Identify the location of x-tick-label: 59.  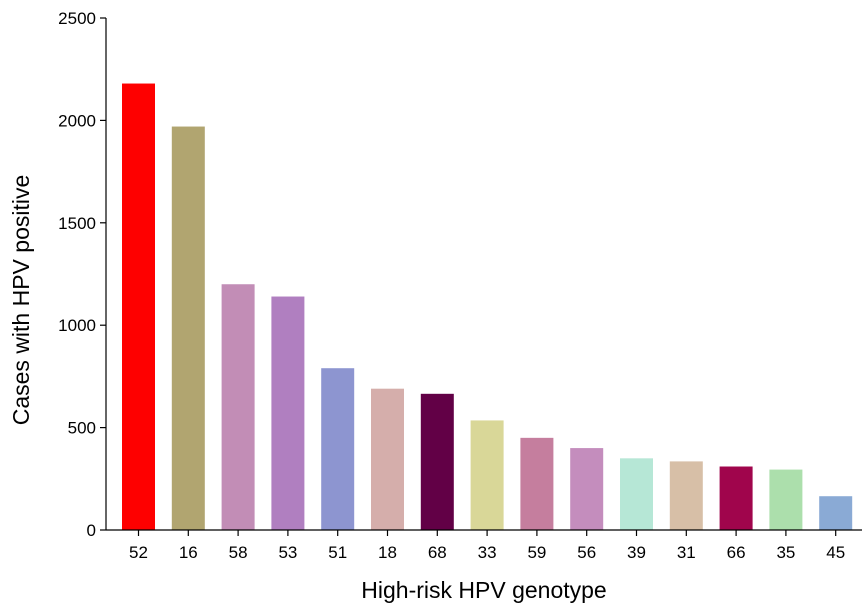
(536, 552).